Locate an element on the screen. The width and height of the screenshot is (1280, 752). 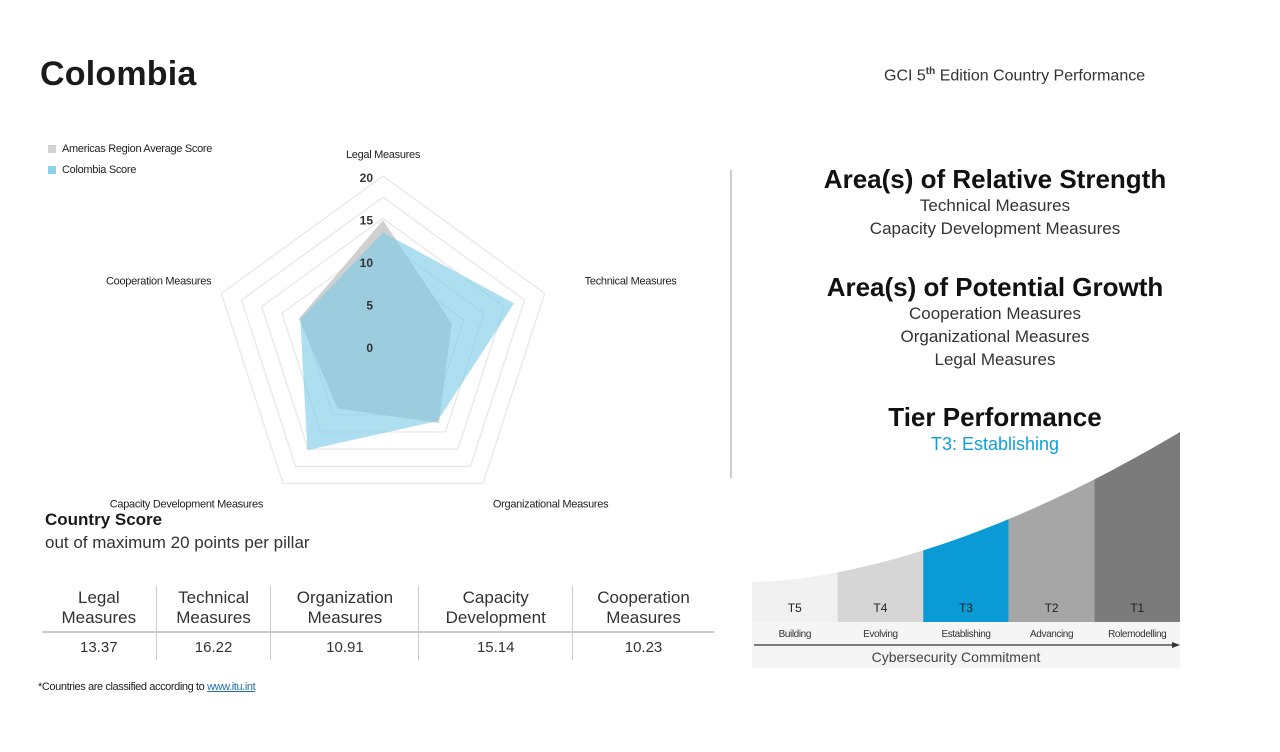
tier-title: Tier Performance is located at coordinates (995, 417).